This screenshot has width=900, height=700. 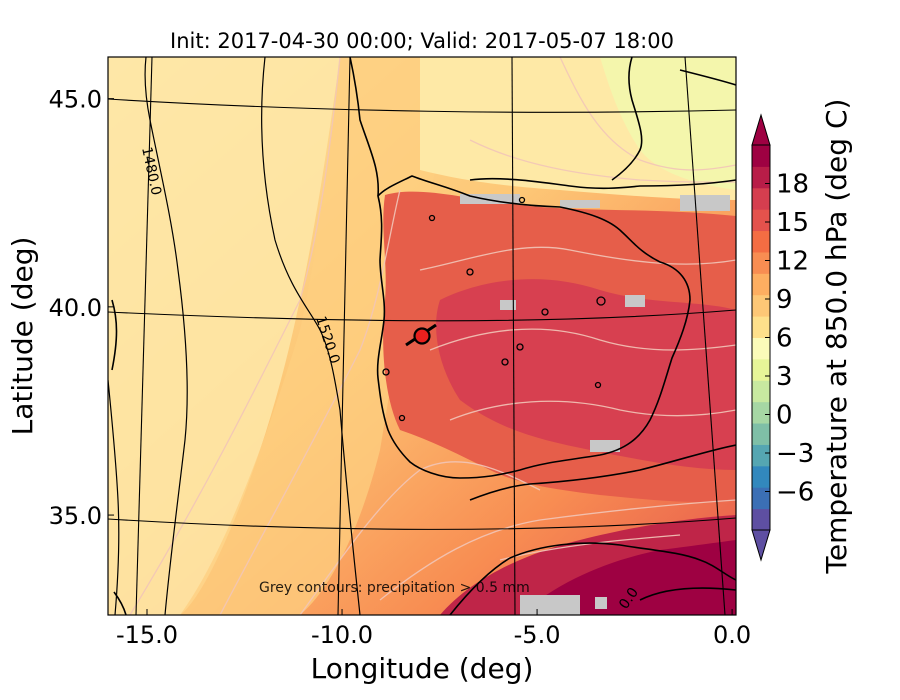 What do you see at coordinates (761, 545) in the screenshot?
I see `colorbar-min-extension` at bounding box center [761, 545].